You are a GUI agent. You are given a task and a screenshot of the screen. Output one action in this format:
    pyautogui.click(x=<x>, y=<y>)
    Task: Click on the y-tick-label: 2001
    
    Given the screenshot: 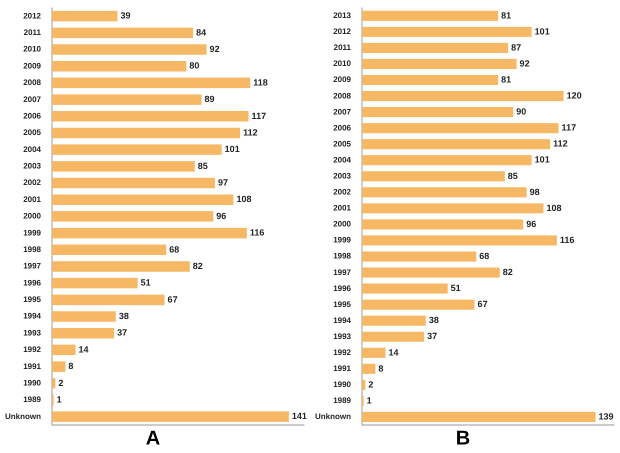 What is the action you would take?
    pyautogui.click(x=32, y=199)
    